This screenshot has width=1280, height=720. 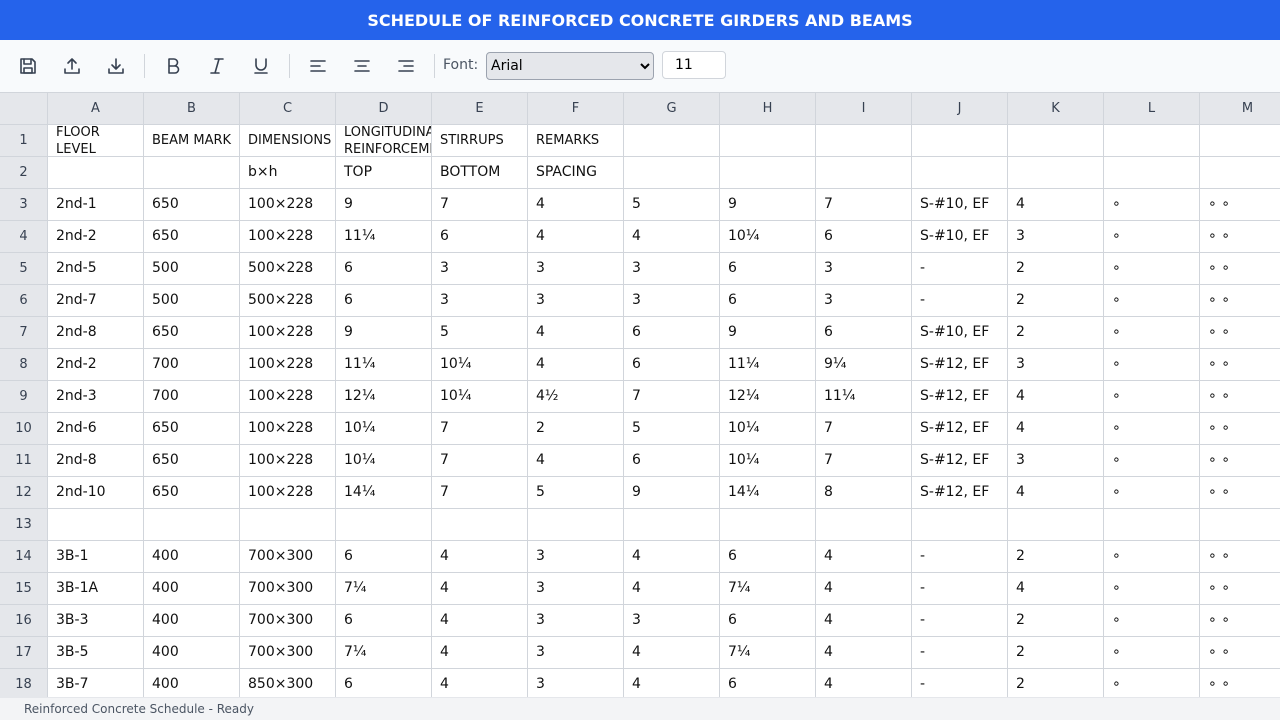 What do you see at coordinates (96, 237) in the screenshot?
I see `cell: 2nd-2` at bounding box center [96, 237].